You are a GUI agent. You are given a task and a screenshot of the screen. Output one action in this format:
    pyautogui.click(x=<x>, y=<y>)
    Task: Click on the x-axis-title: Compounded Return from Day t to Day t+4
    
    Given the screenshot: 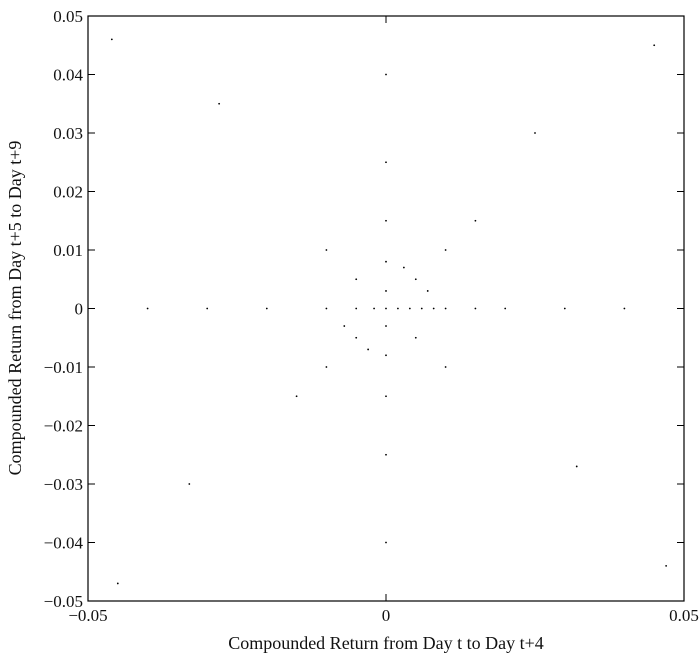 What is the action you would take?
    pyautogui.click(x=386, y=643)
    